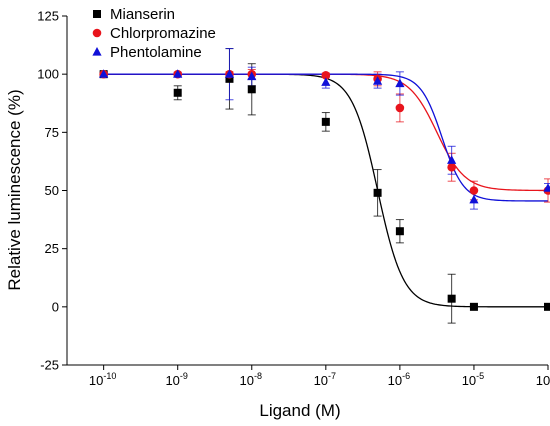 The width and height of the screenshot is (550, 426). Describe the element at coordinates (176, 379) in the screenshot. I see `x-tick-label: 10⁻⁹` at that location.